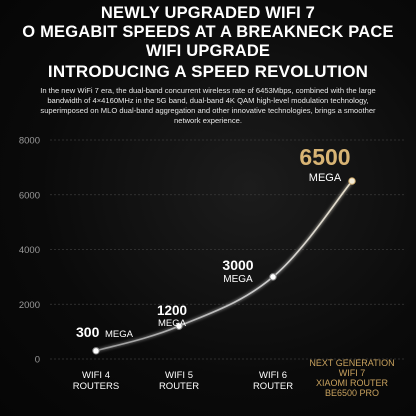 The width and height of the screenshot is (416, 416). Describe the element at coordinates (324, 157) in the screenshot. I see `data-label-value: 6500` at that location.